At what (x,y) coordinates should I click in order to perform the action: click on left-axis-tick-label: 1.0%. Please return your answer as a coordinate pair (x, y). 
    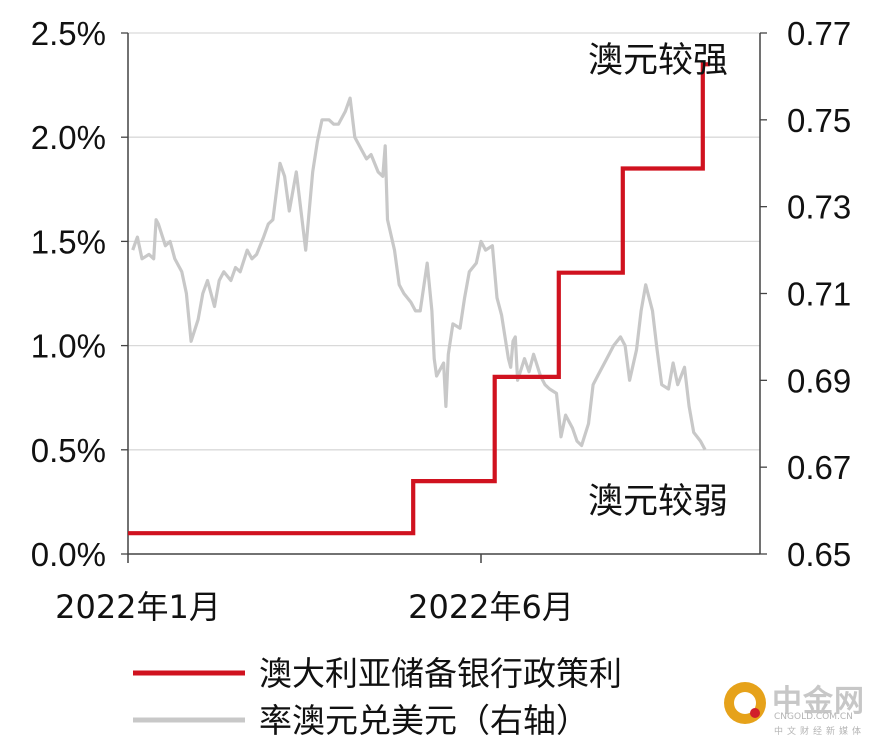
    Looking at the image, I should click on (68, 346).